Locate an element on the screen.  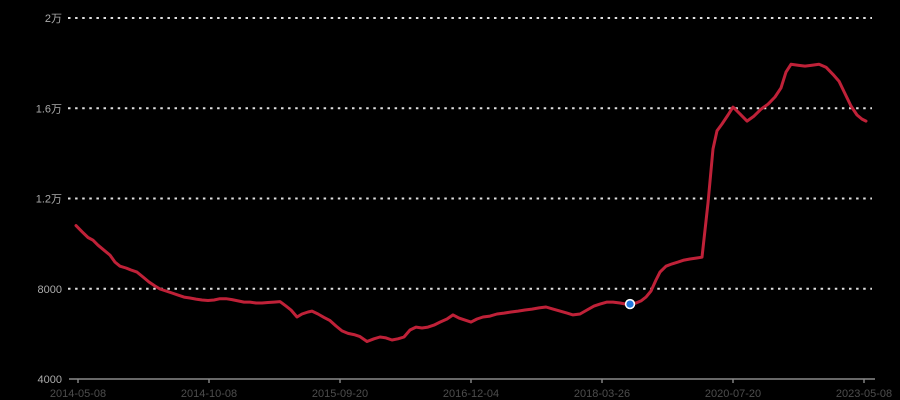
x-axis-ticks is located at coordinates (471, 381).